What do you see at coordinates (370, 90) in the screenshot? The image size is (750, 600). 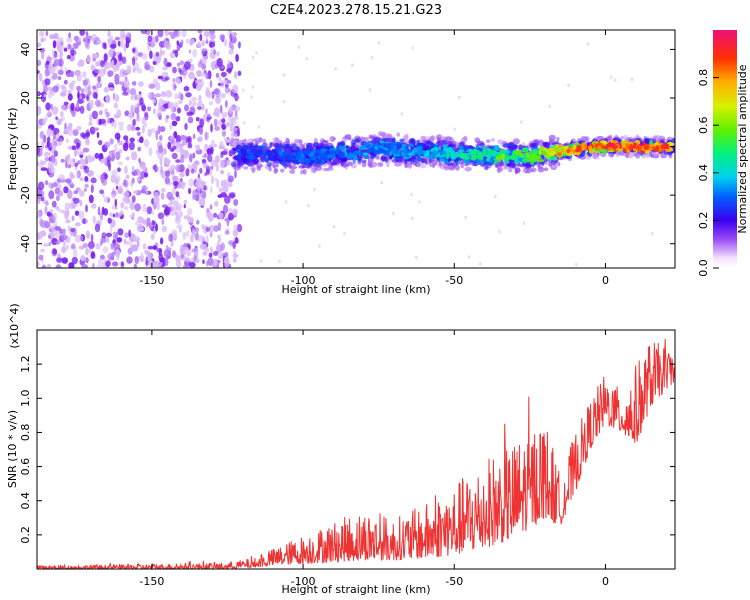 I see `spectrogram-speck` at bounding box center [370, 90].